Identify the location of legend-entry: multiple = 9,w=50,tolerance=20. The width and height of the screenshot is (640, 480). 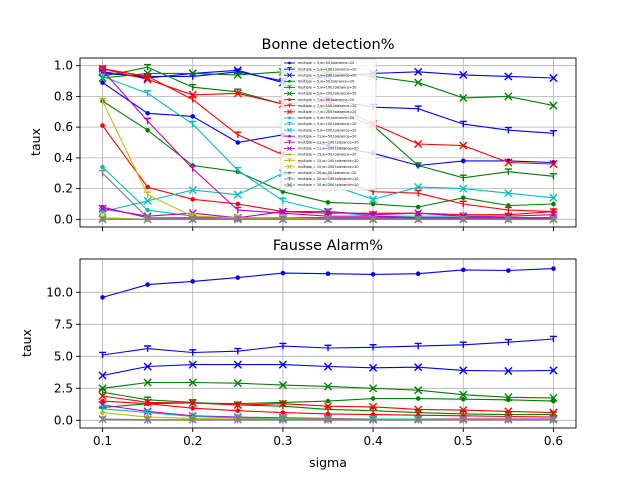
(319, 118).